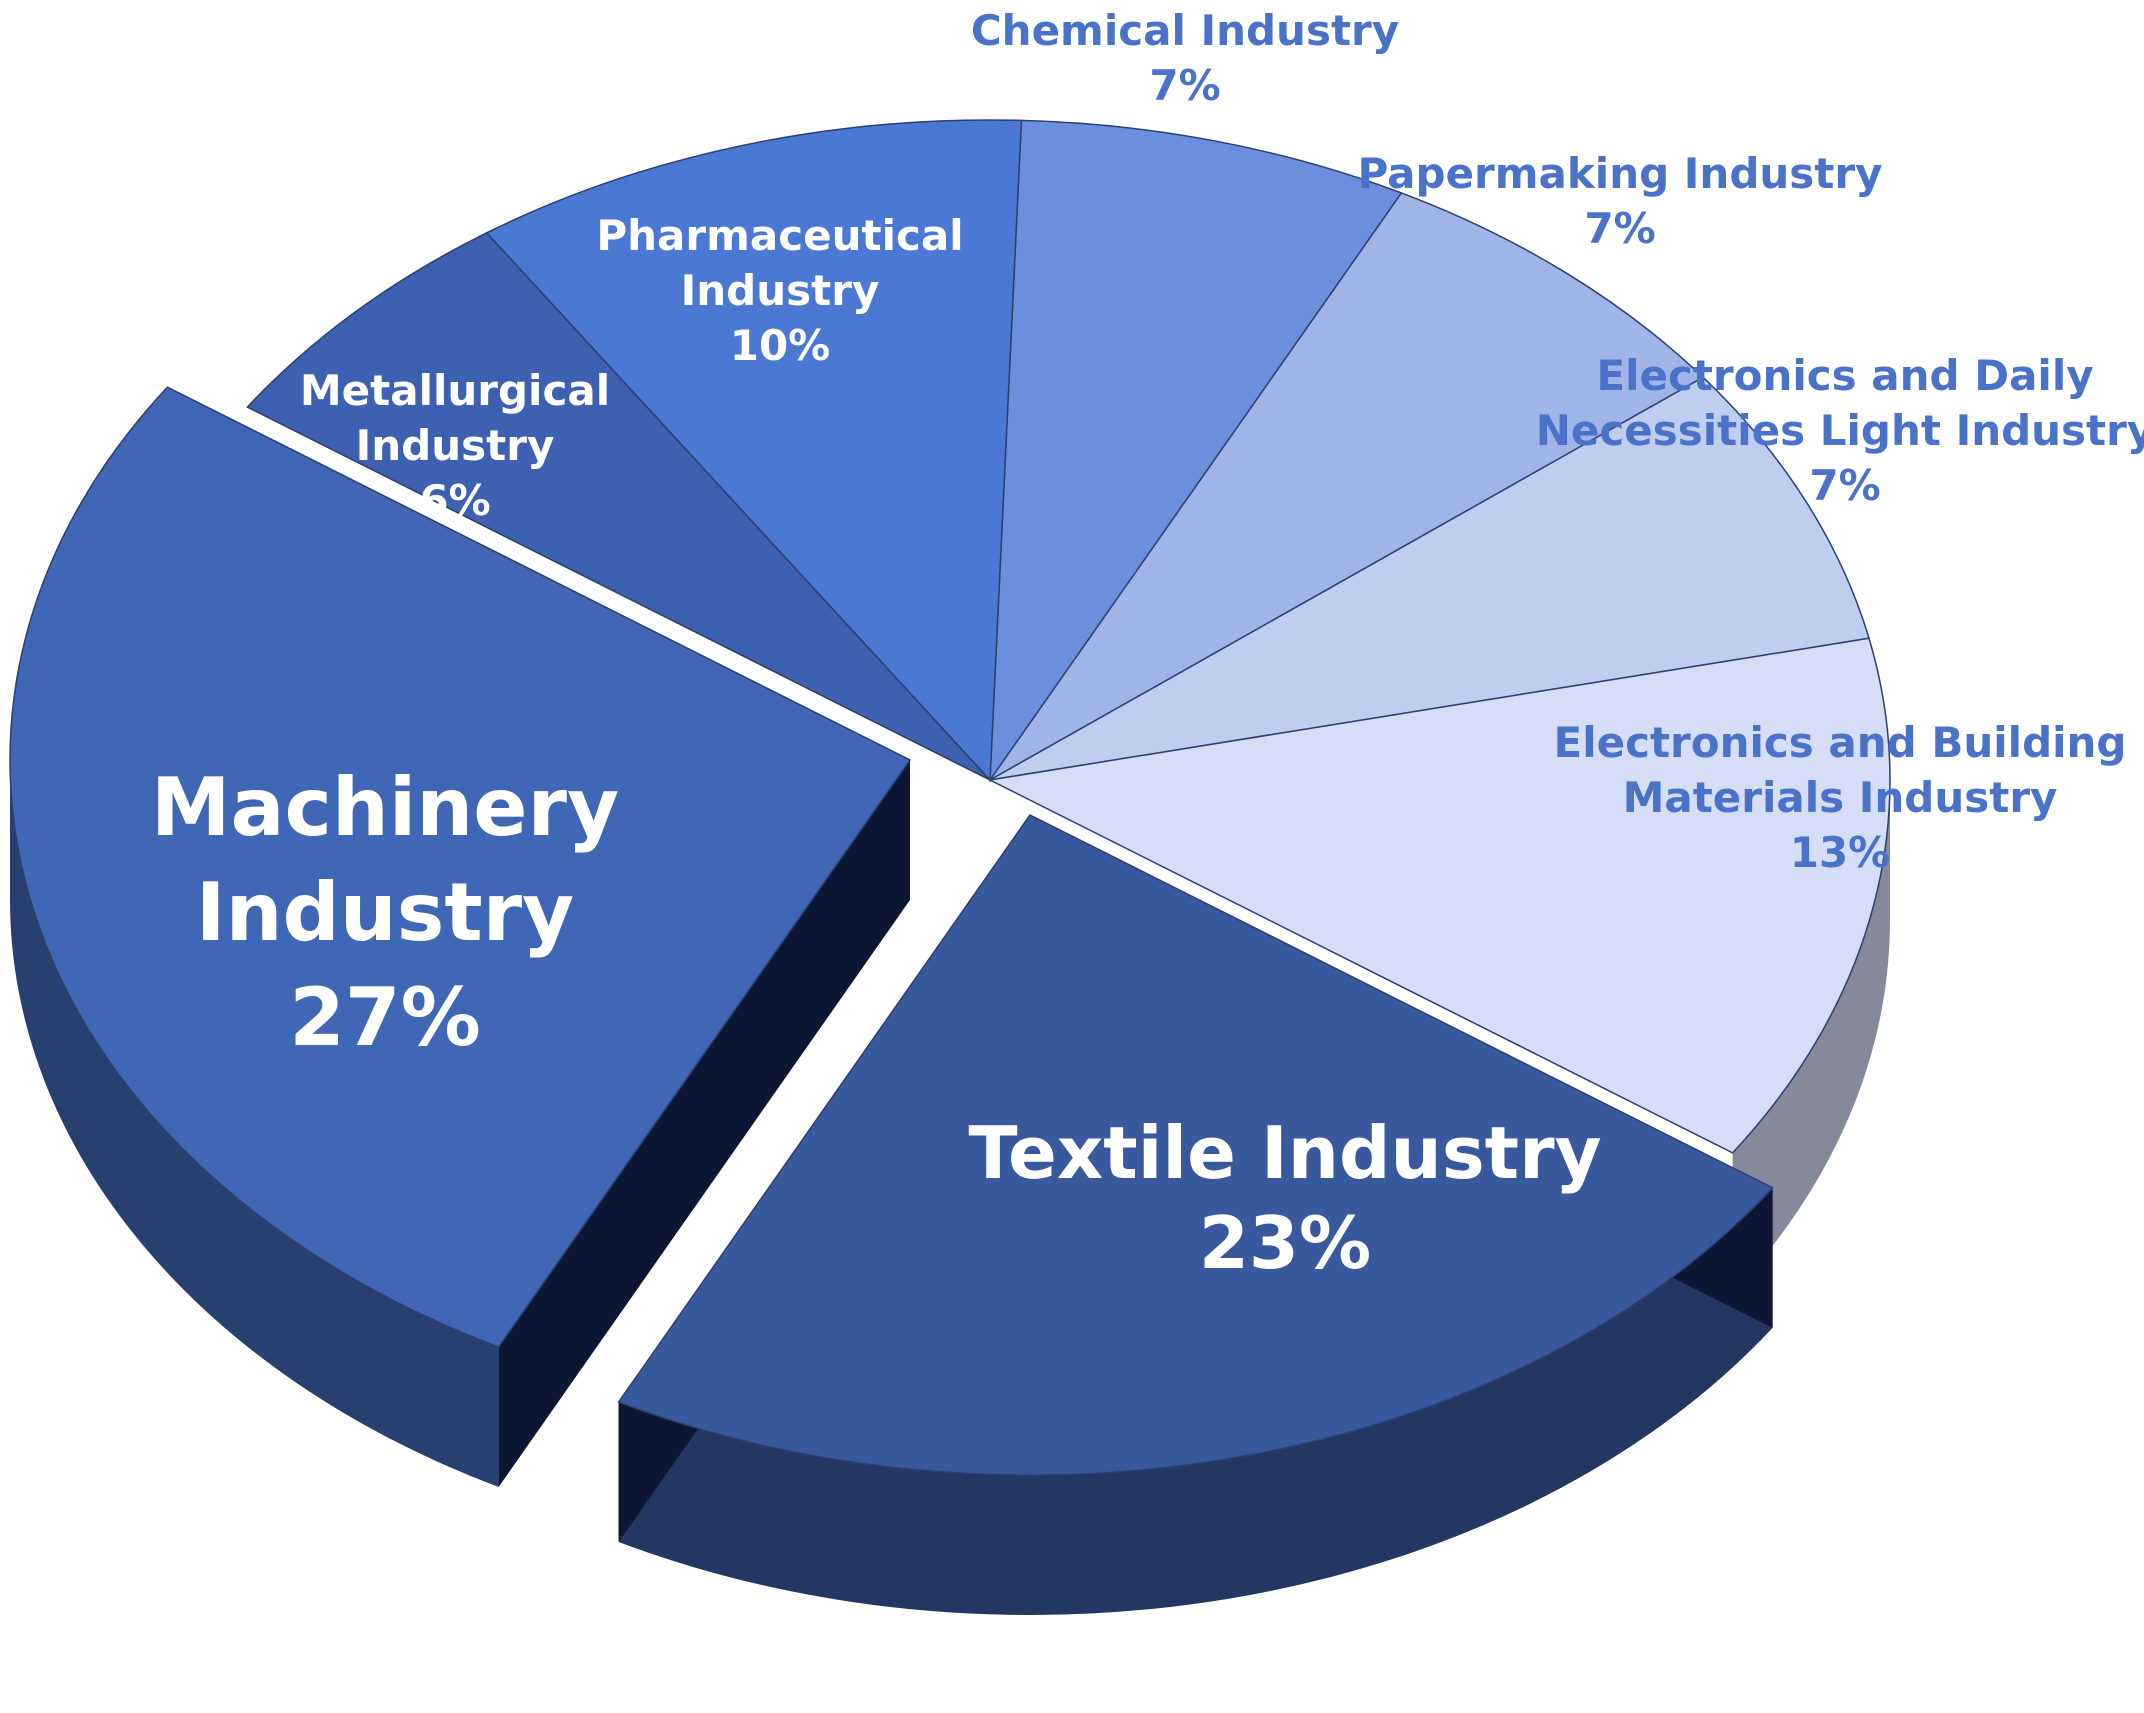 This screenshot has height=1713, width=2144. I want to click on slice-label-metallurgical-industry: Metallurgical Industry 6%, so click(455, 445).